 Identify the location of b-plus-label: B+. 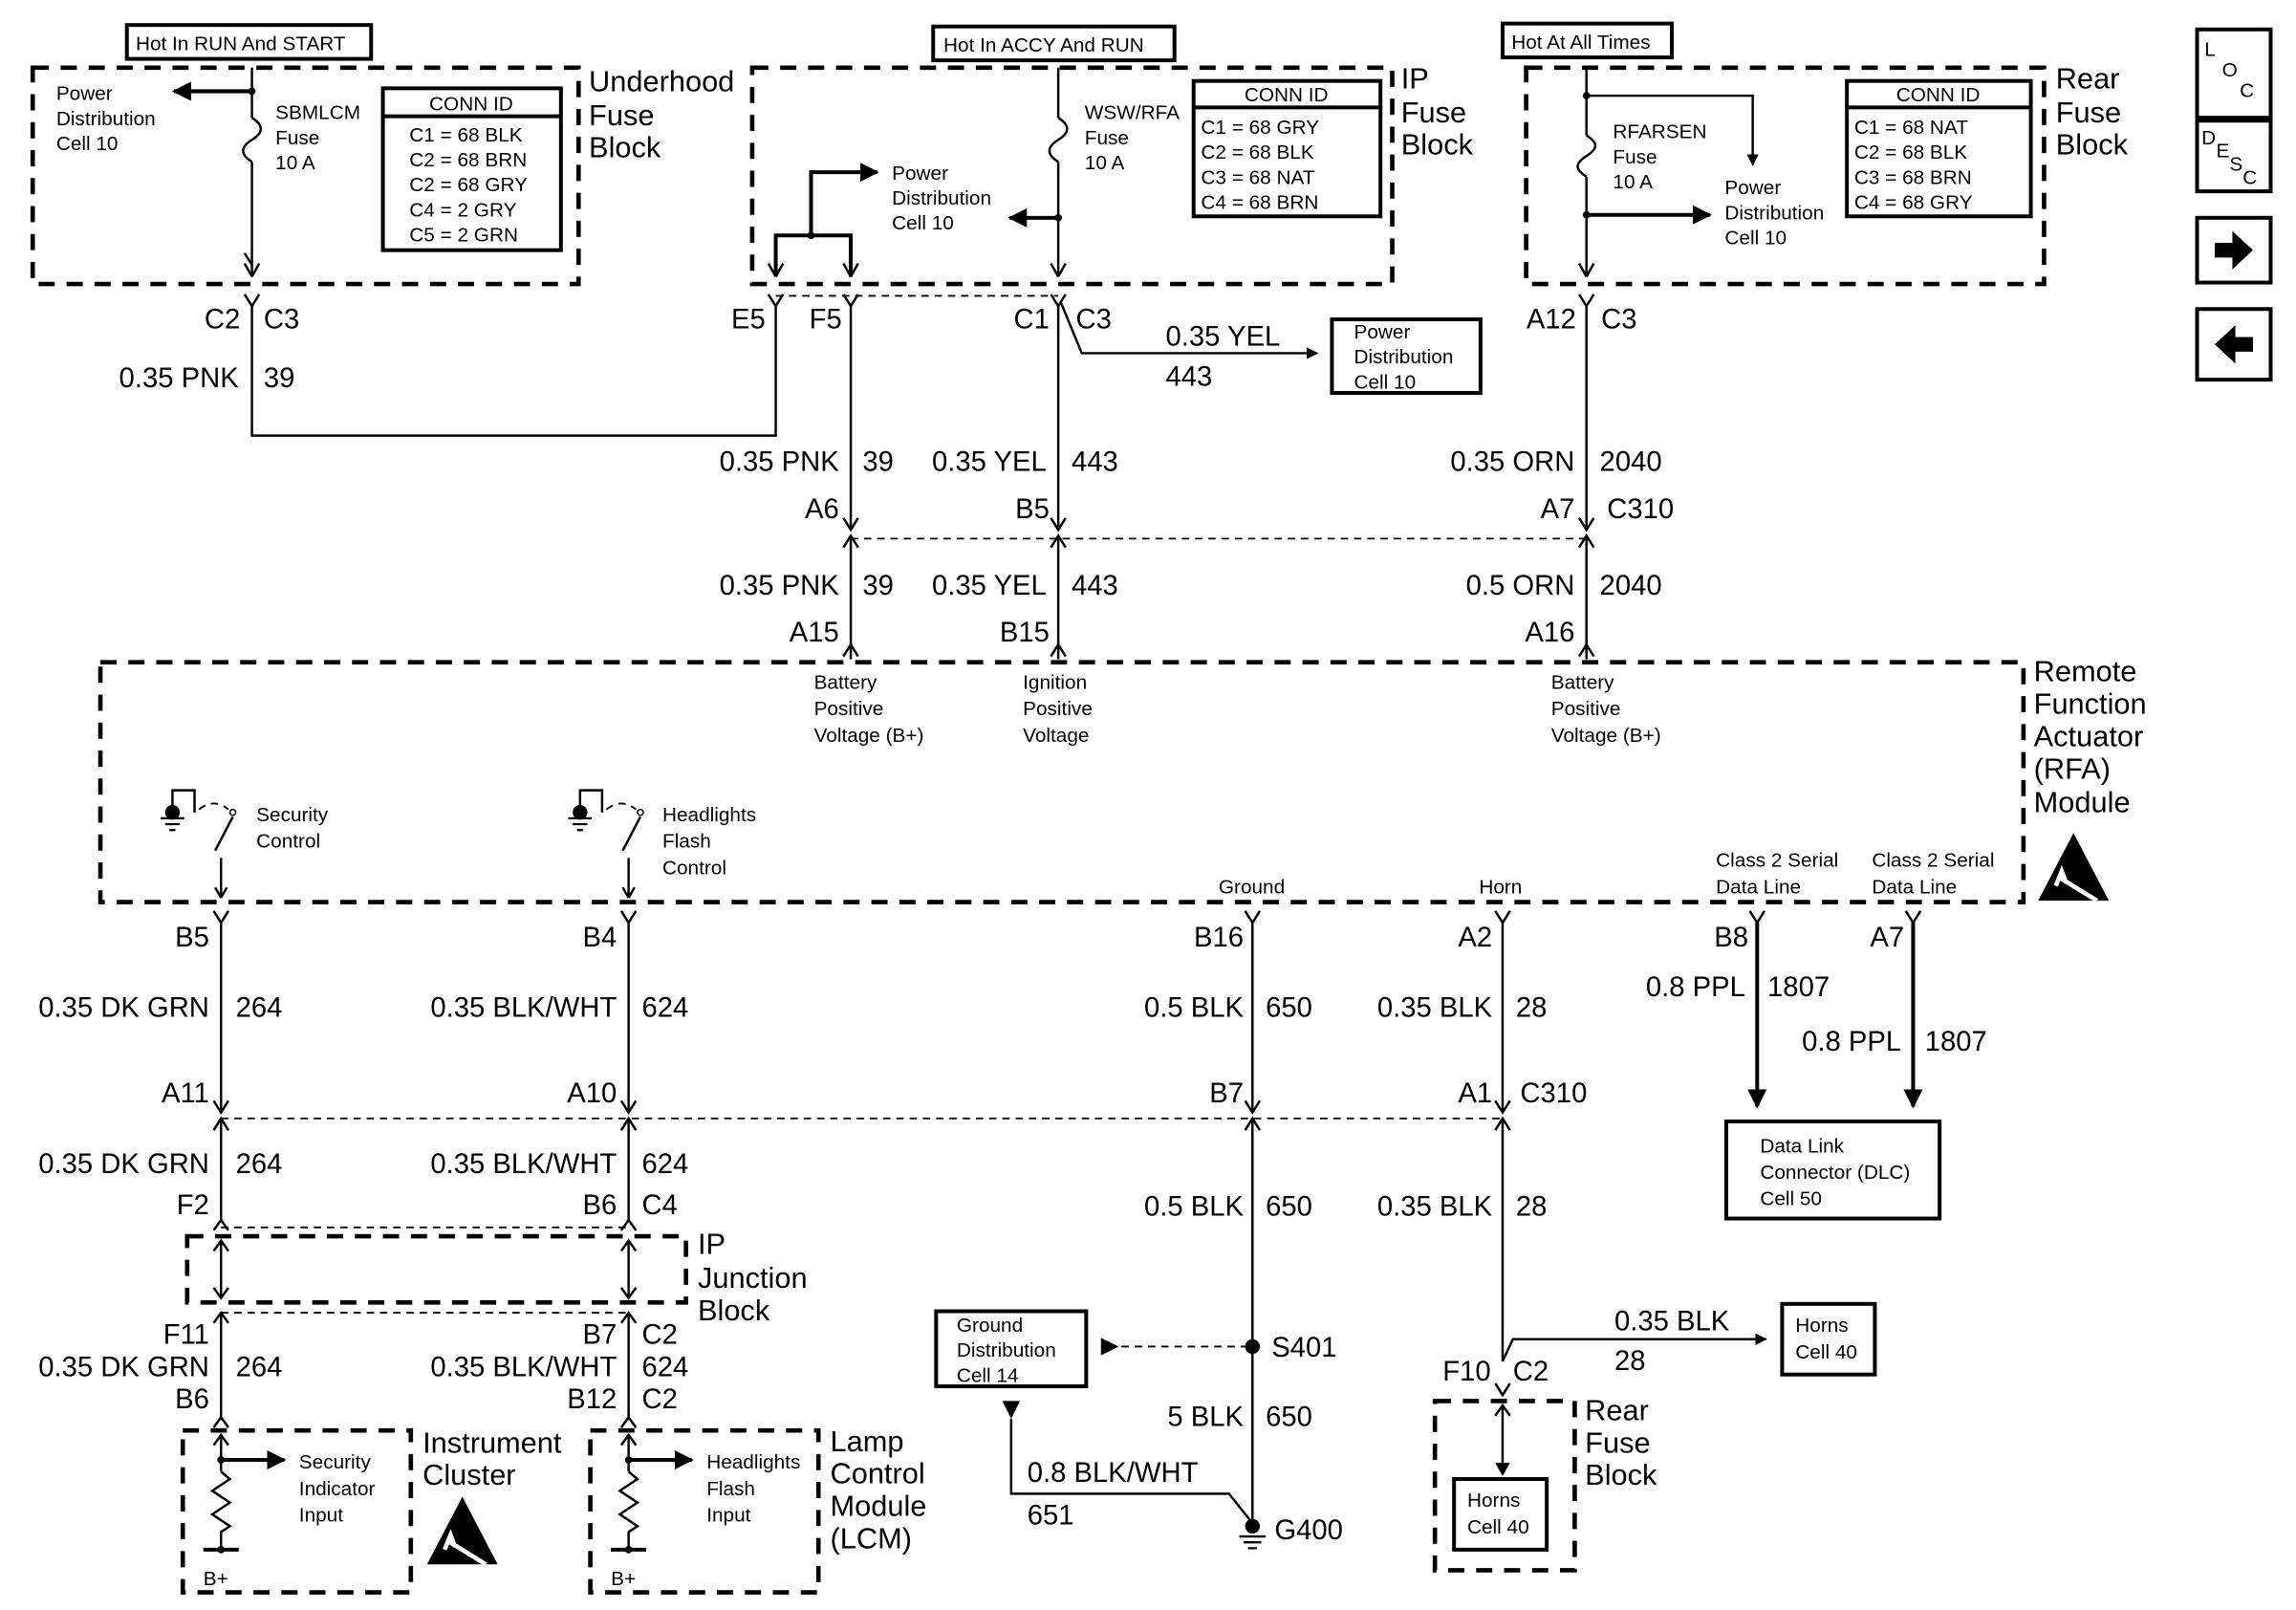
(623, 1579).